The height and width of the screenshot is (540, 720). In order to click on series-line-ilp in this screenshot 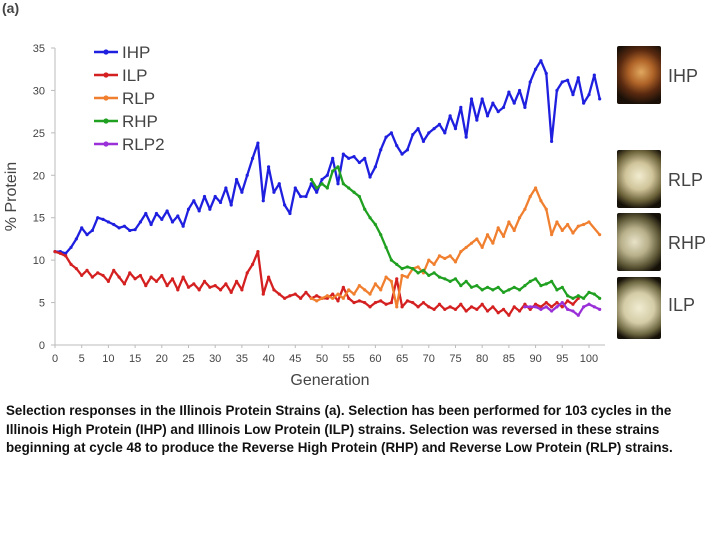, I will do `click(317, 283)`.